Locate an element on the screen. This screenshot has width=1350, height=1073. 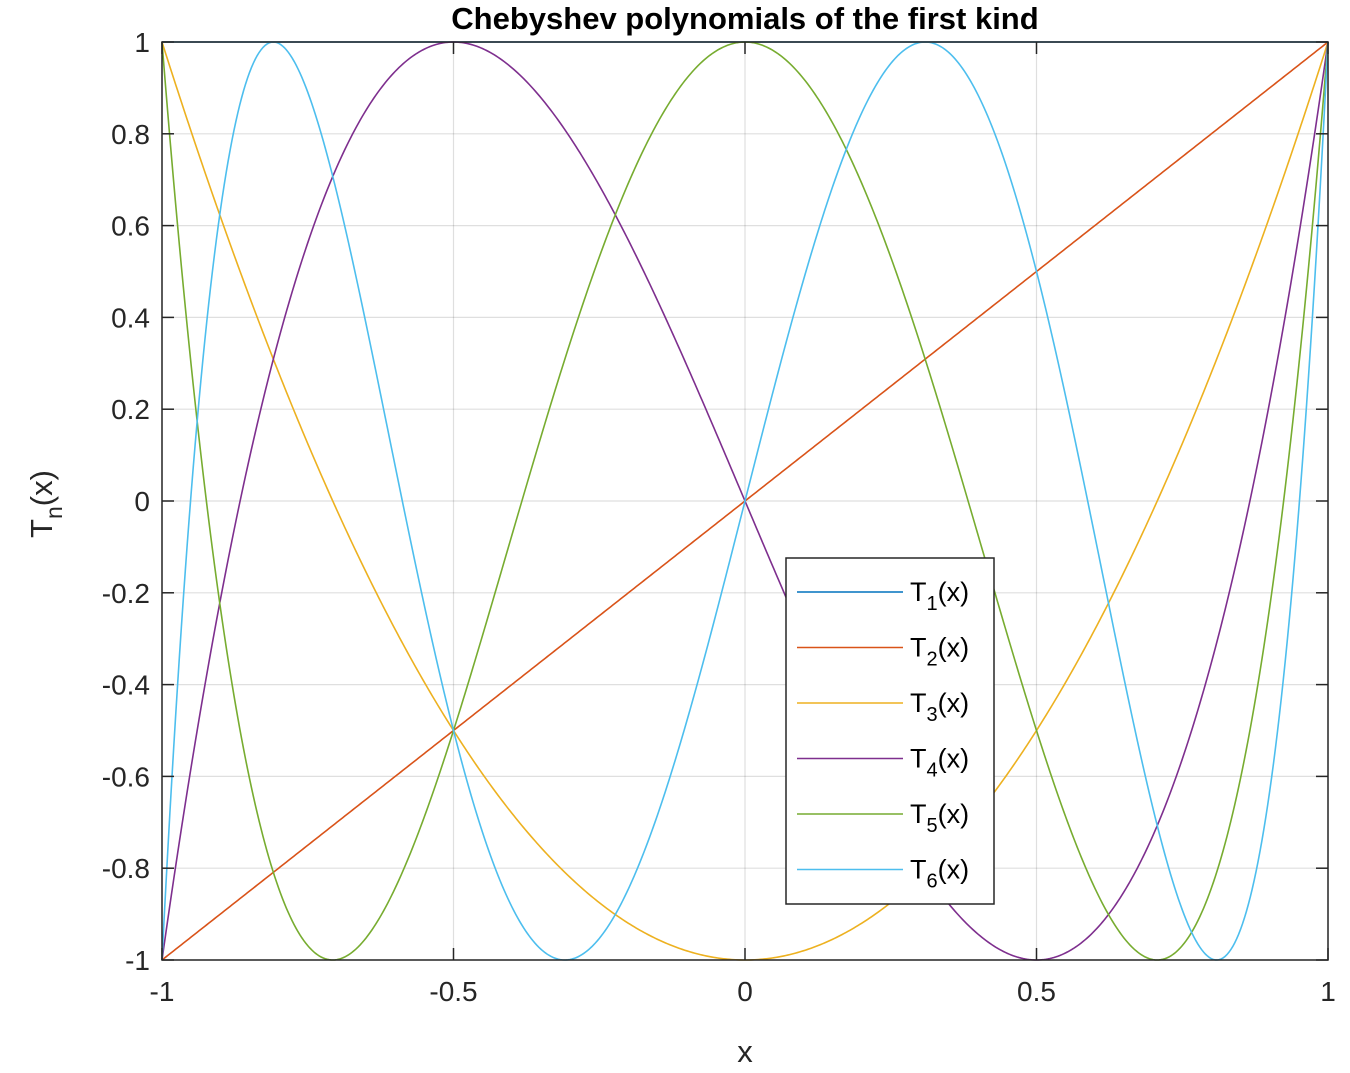
y-tick-label: 0.6 is located at coordinates (130, 226).